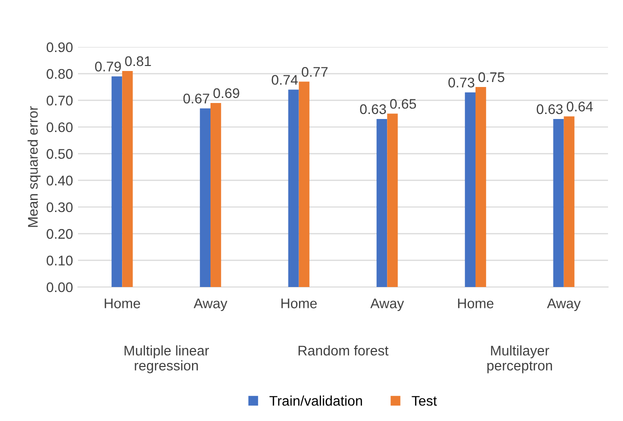 This screenshot has width=623, height=421. What do you see at coordinates (461, 83) in the screenshot?
I see `data-label: 0.73` at bounding box center [461, 83].